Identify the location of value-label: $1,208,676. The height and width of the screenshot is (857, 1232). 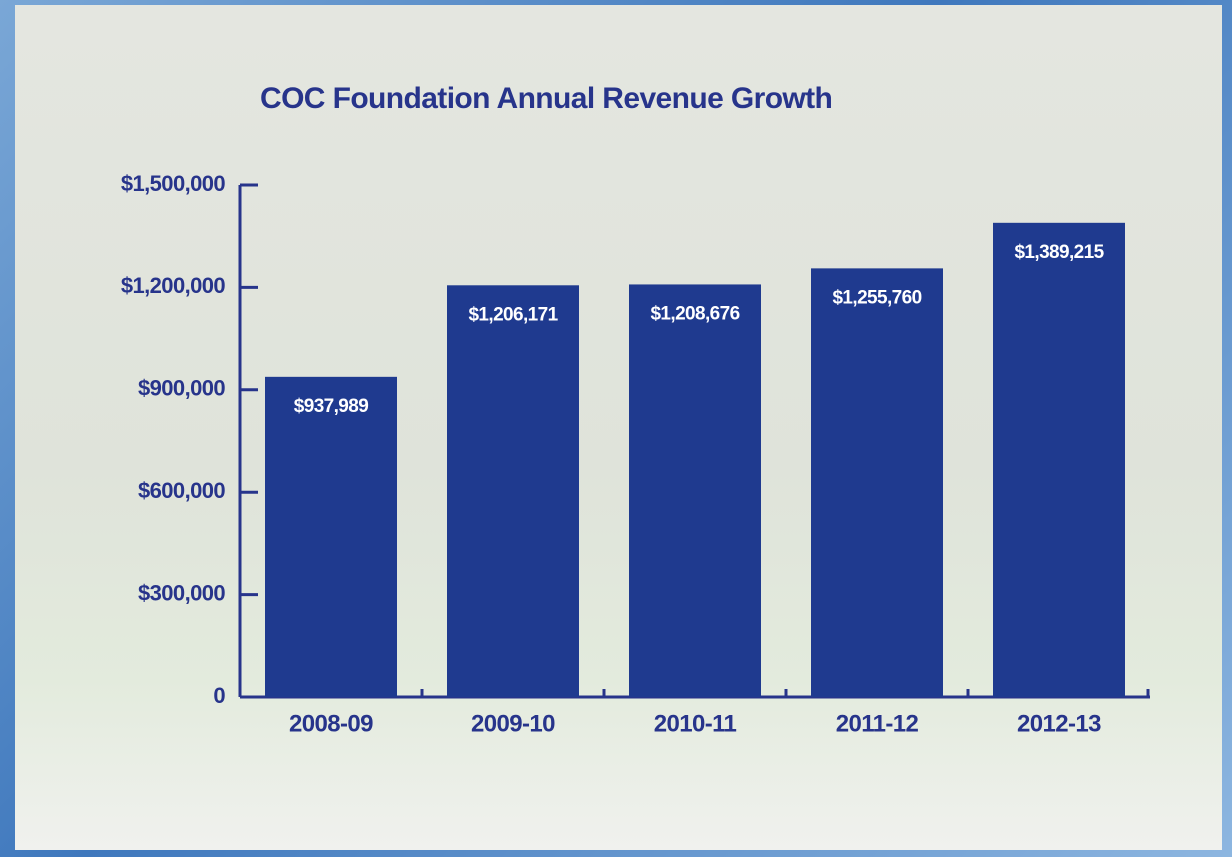
(694, 313).